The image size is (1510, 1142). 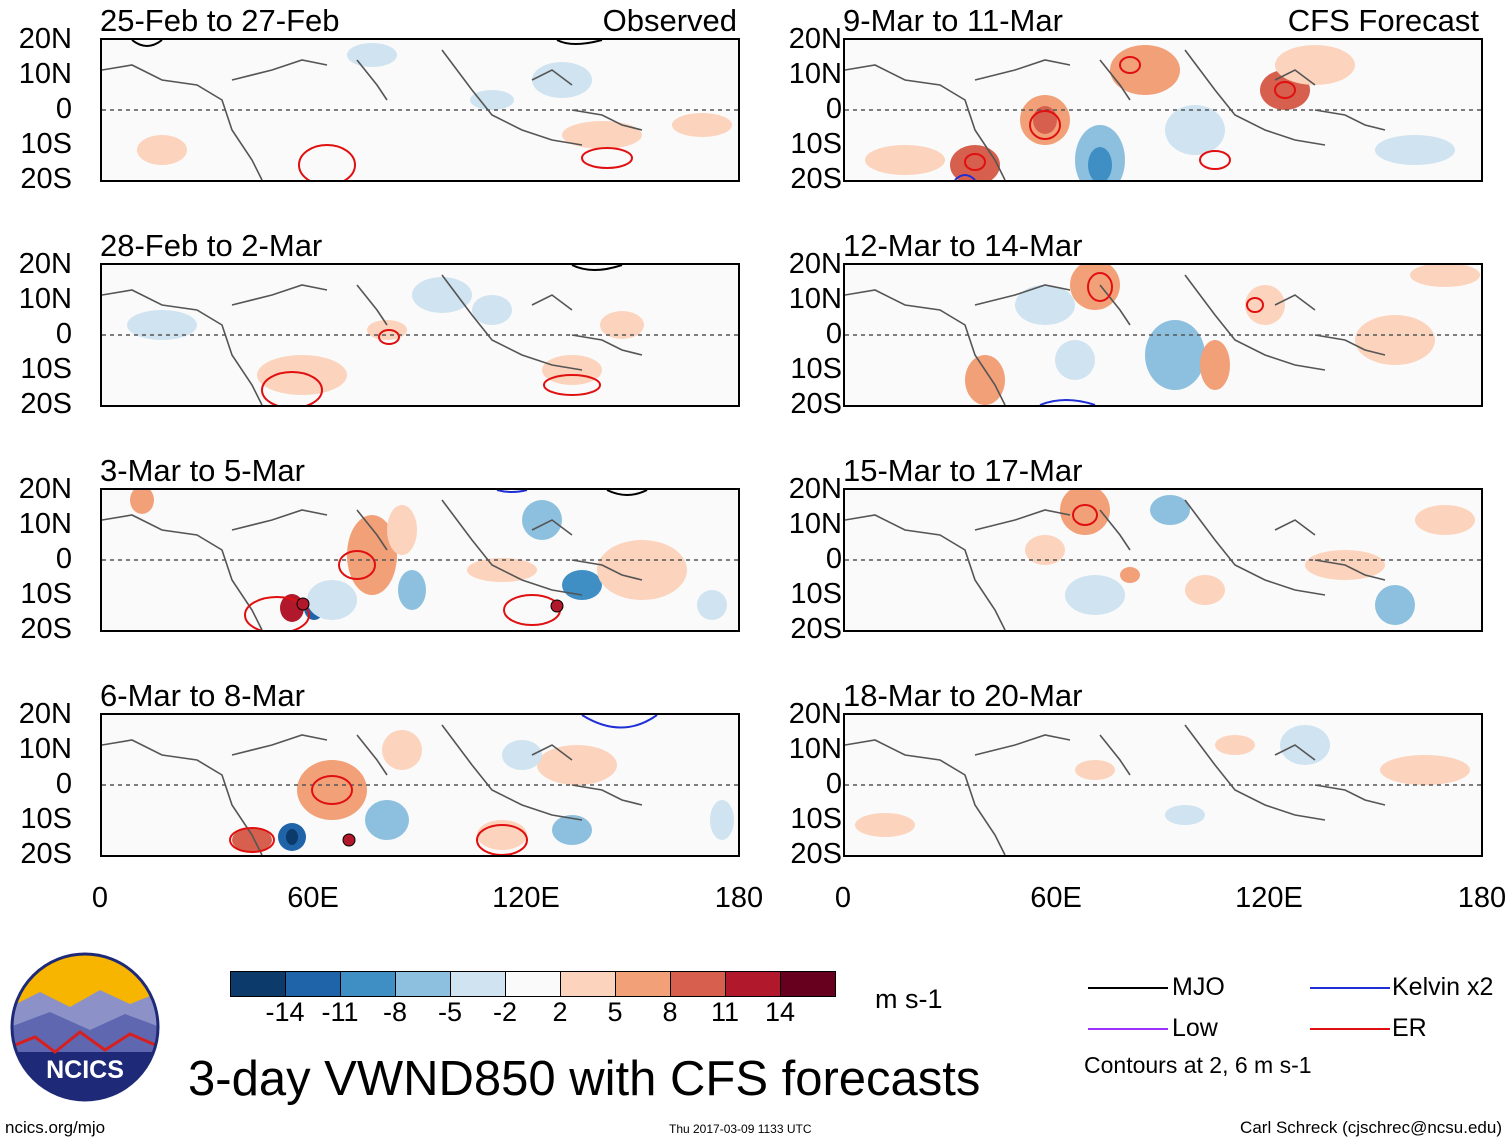 I want to click on contour-note: Contours at 2, 6 m s-1, so click(x=1198, y=1065).